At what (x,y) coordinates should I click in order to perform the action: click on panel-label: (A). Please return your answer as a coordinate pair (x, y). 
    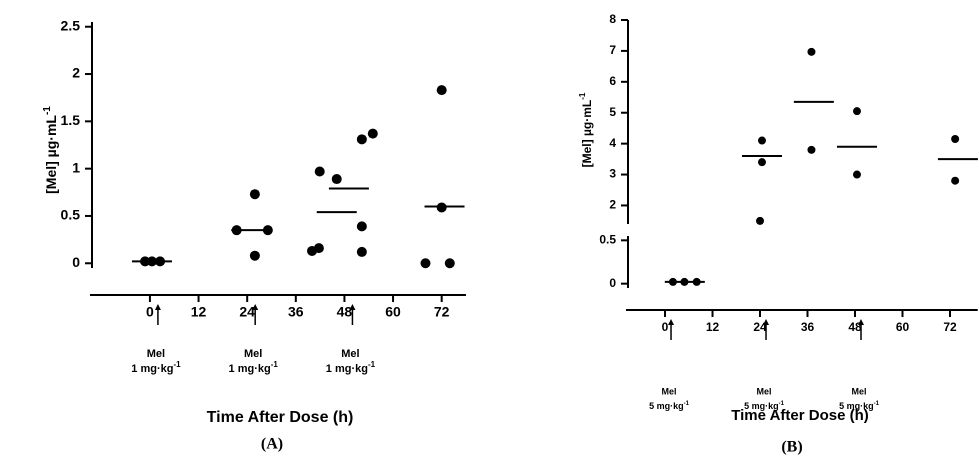
    Looking at the image, I should click on (272, 444).